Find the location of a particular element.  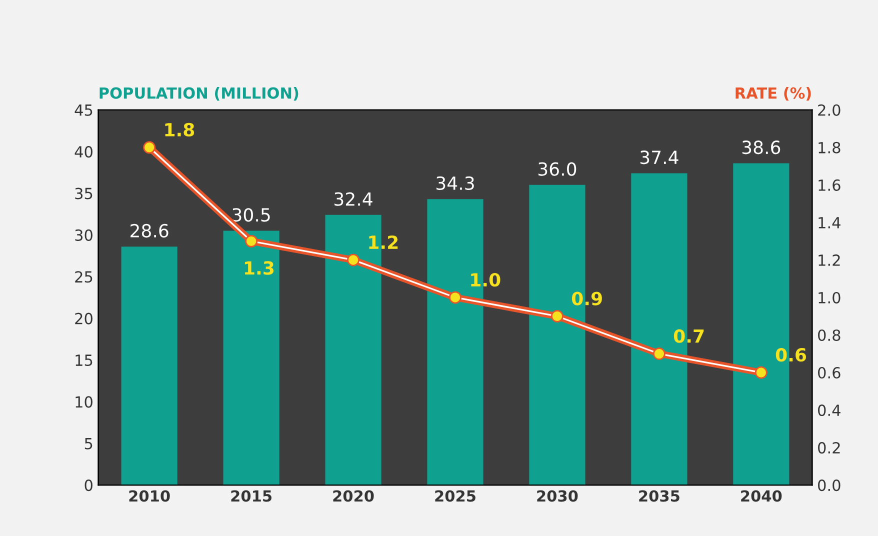

y-tick-label: 20 is located at coordinates (83, 318).